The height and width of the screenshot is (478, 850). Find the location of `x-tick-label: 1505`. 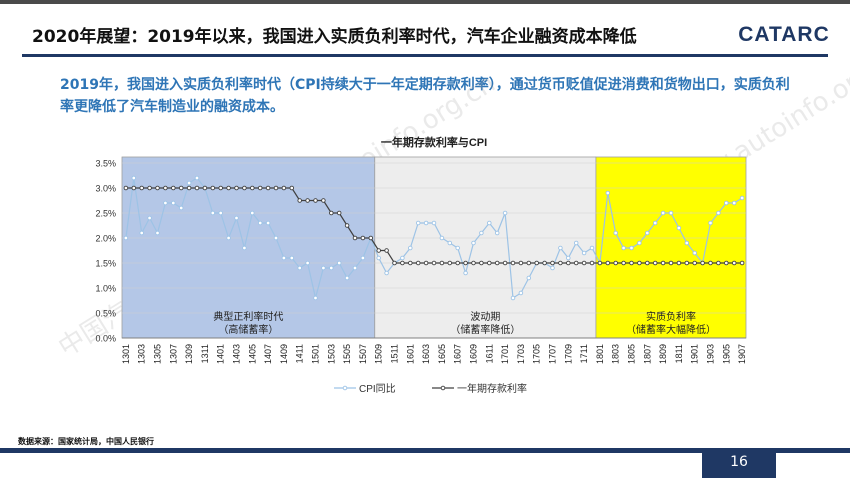

x-tick-label: 1505 is located at coordinates (347, 354).